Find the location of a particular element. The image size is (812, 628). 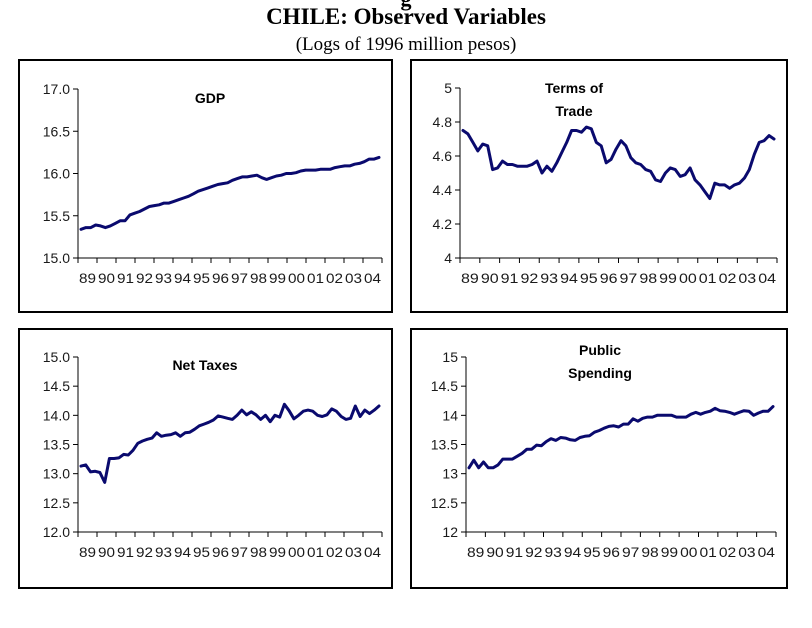

y-tick-label: 13 is located at coordinates (450, 474).